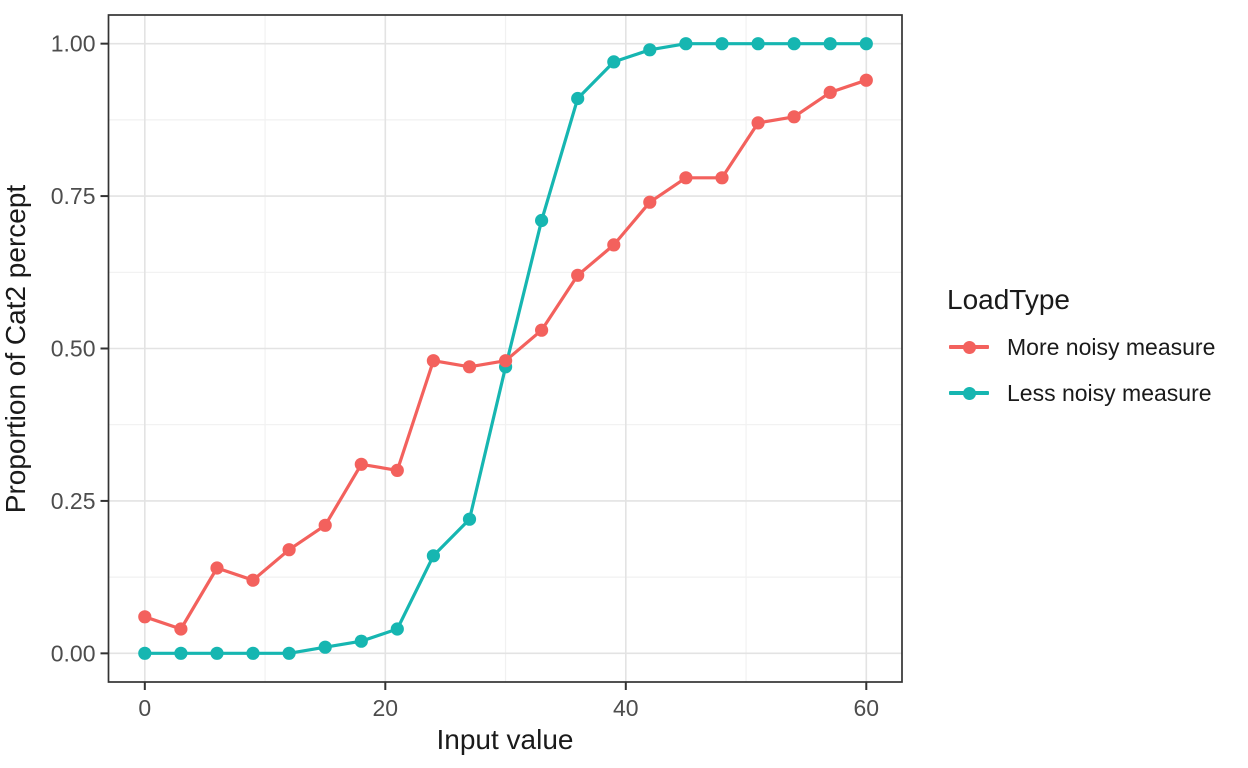 The width and height of the screenshot is (1248, 768). Describe the element at coordinates (73, 349) in the screenshot. I see `y-tick-label: 0.50` at that location.